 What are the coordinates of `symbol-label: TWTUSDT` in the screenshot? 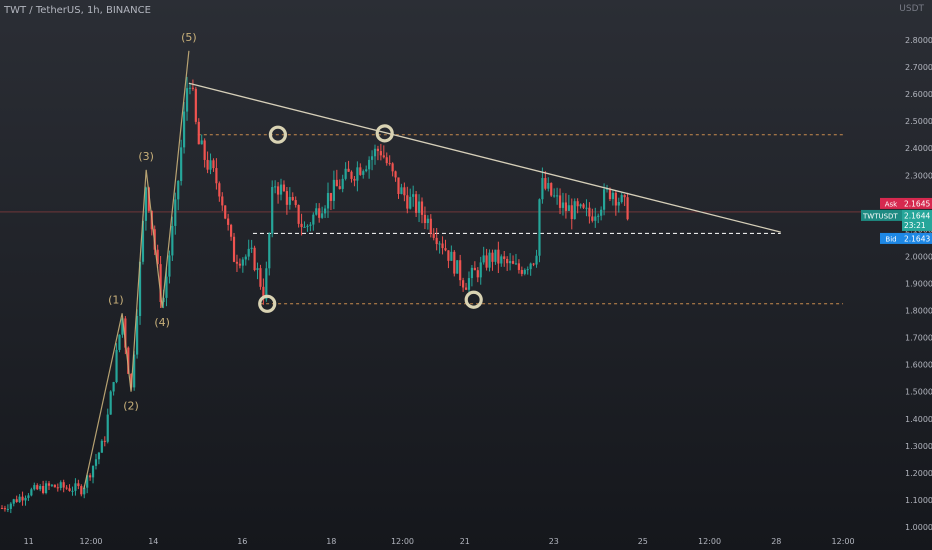 It's located at (880, 216).